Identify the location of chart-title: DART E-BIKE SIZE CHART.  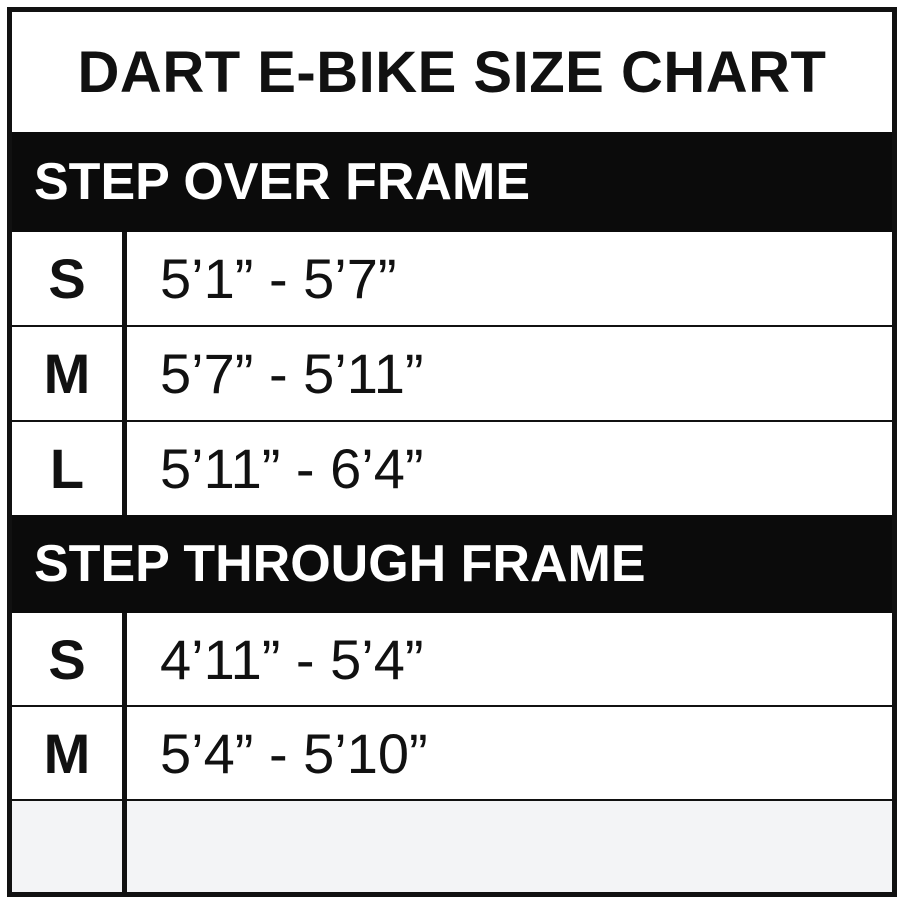
(452, 72).